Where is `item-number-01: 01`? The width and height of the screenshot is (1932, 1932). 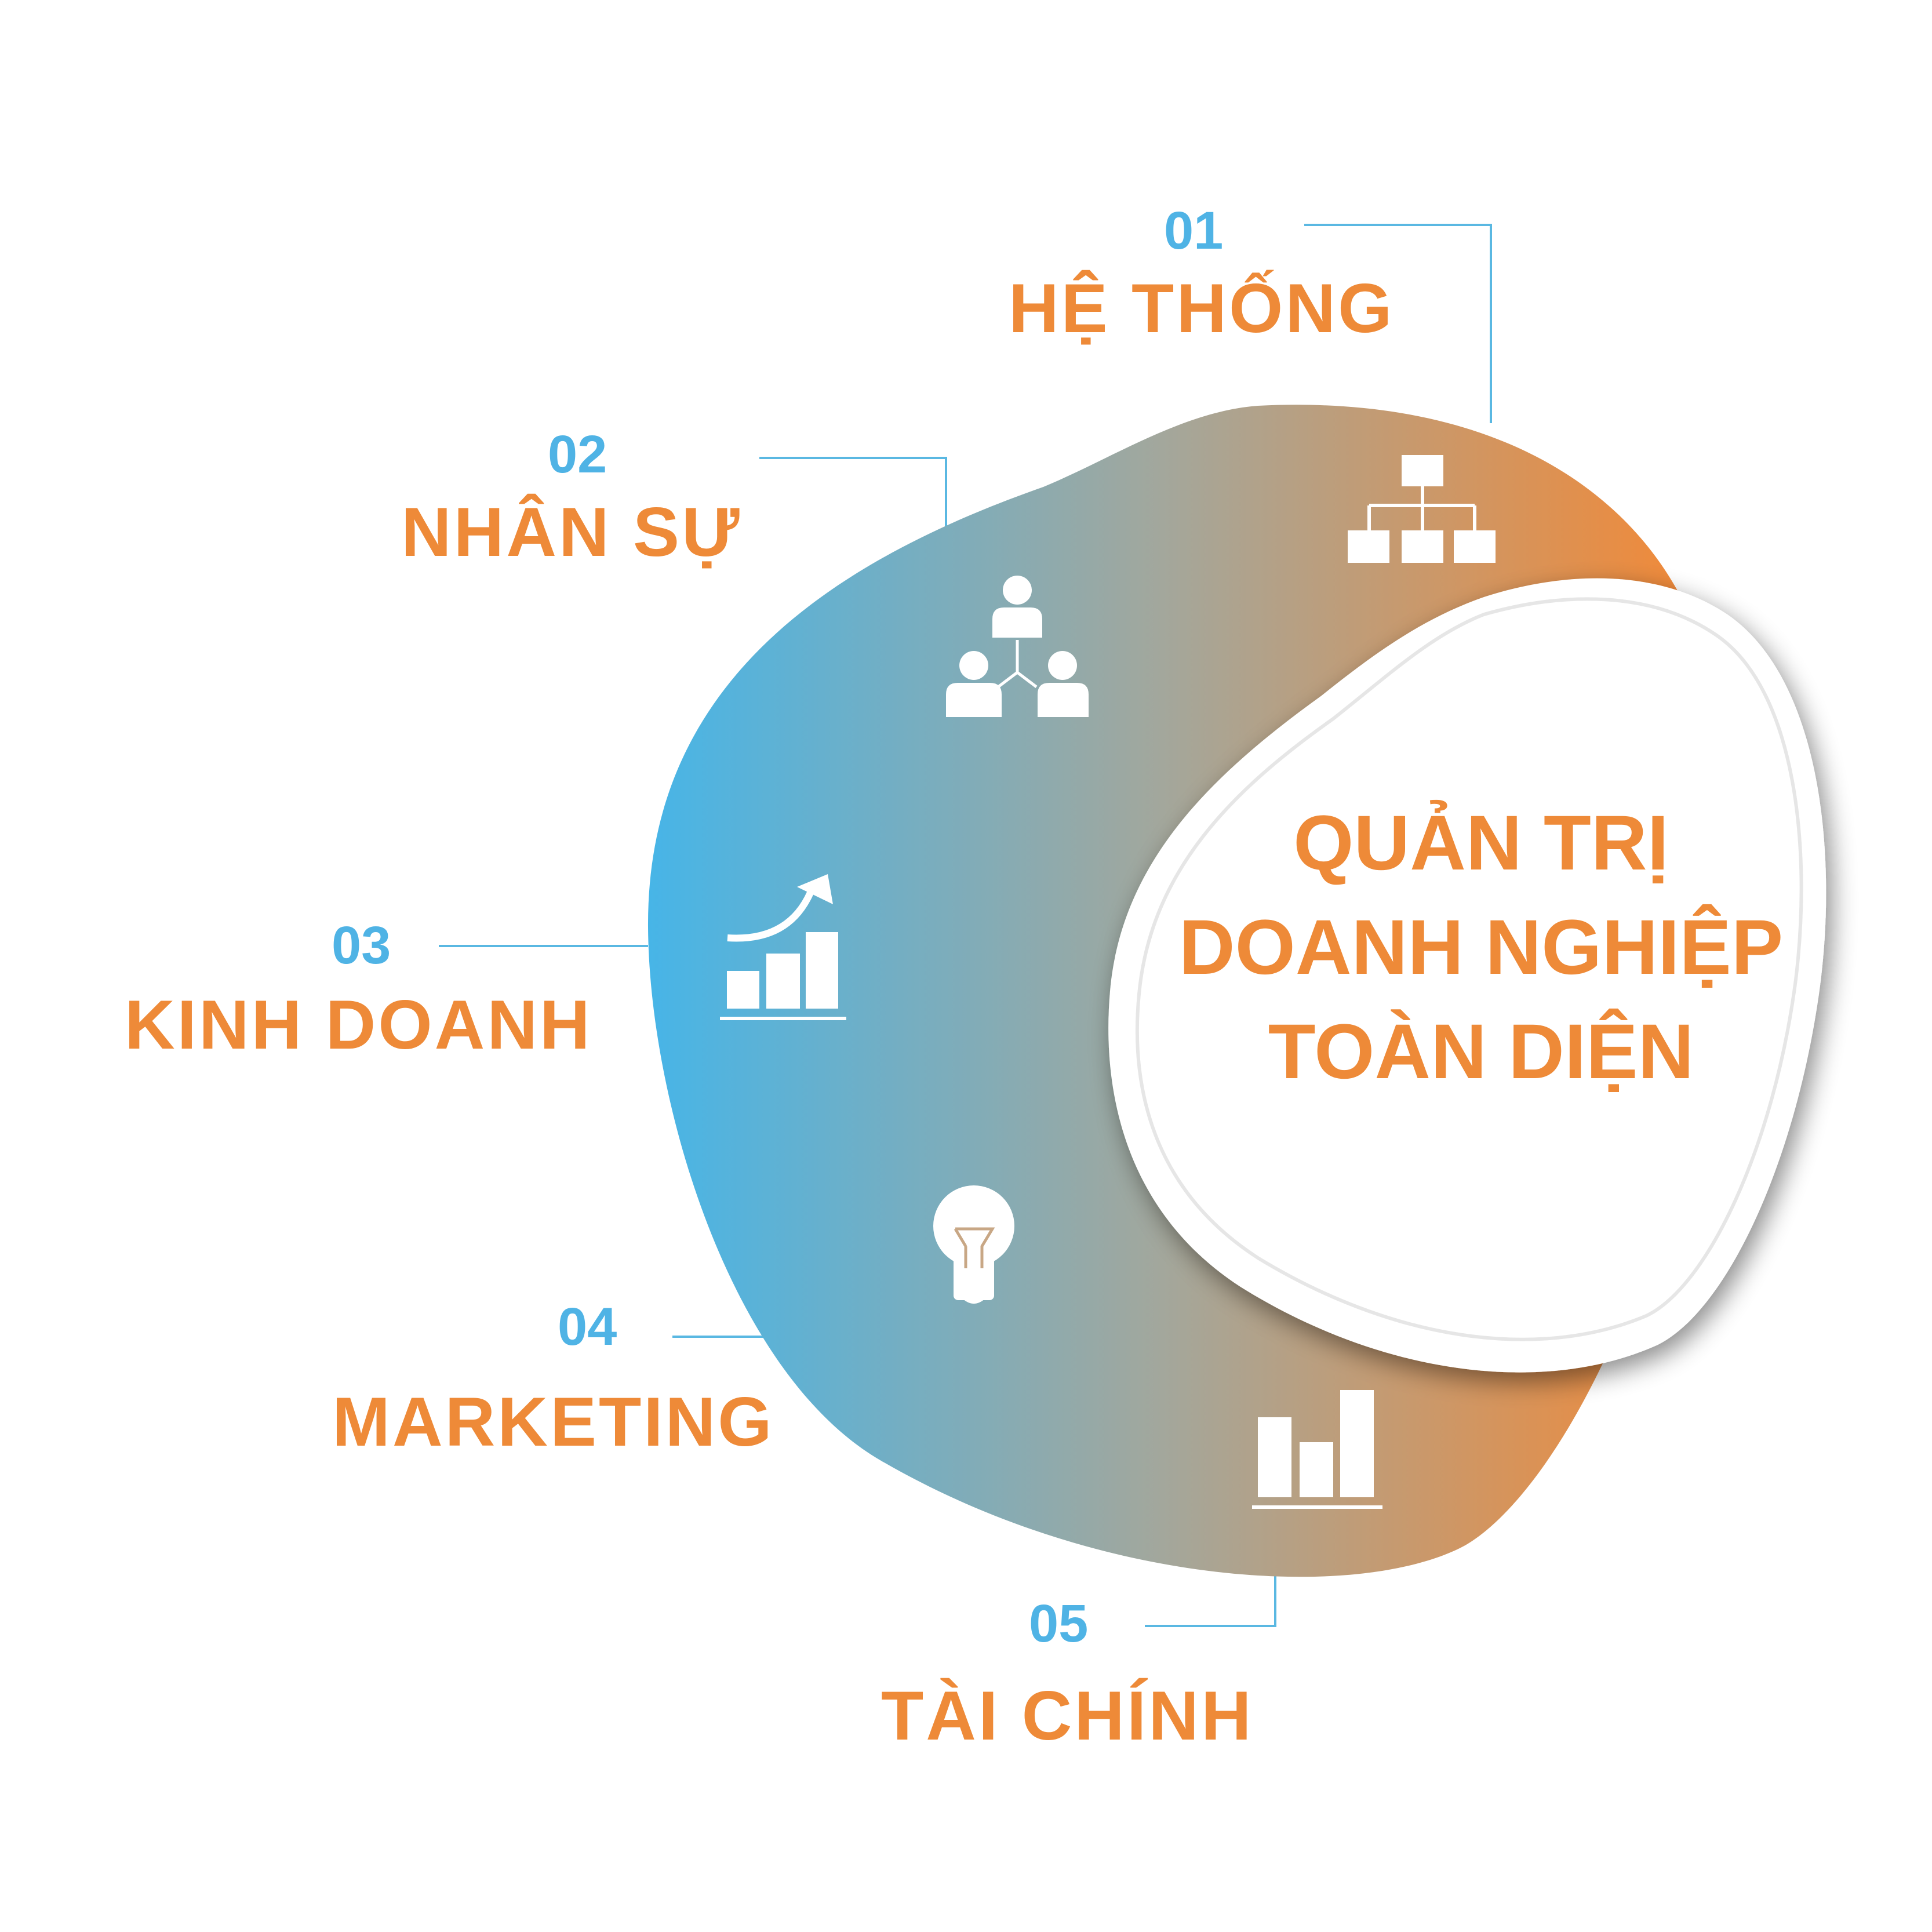 item-number-01: 01 is located at coordinates (1194, 231).